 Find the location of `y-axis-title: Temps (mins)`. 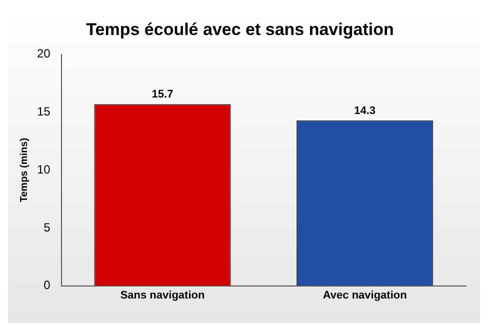

y-axis-title: Temps (mins) is located at coordinates (24, 170).